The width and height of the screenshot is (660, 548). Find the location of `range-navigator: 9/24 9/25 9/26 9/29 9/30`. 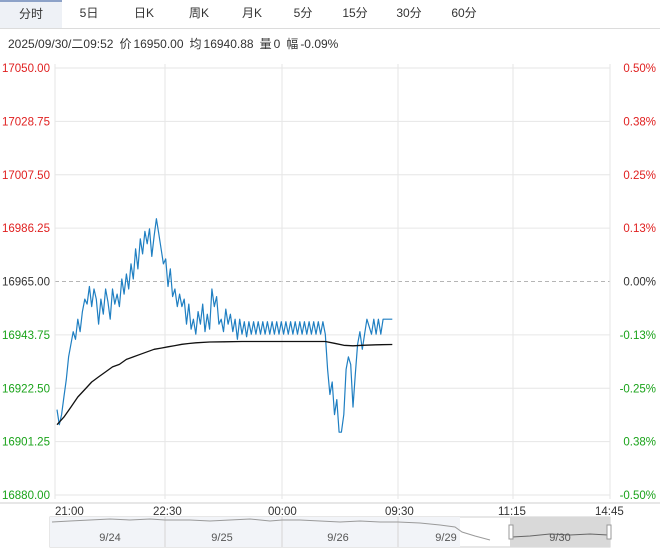

range-navigator: 9/24 9/25 9/26 9/29 9/30 is located at coordinates (330, 532).